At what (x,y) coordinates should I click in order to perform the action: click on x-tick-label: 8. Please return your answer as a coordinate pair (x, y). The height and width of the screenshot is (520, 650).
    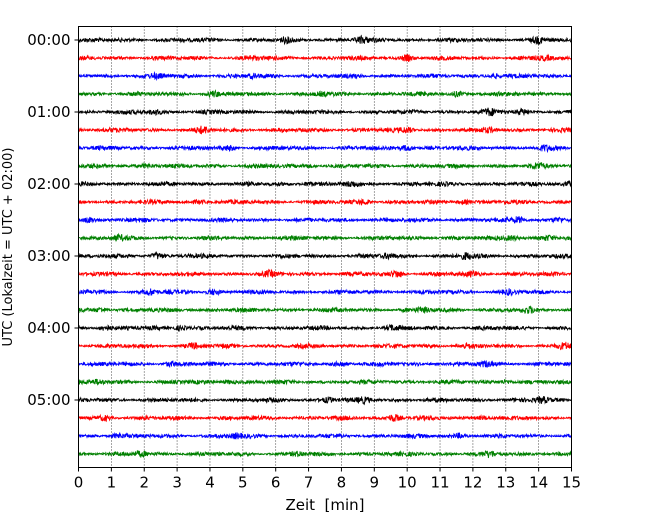
    Looking at the image, I should click on (342, 483).